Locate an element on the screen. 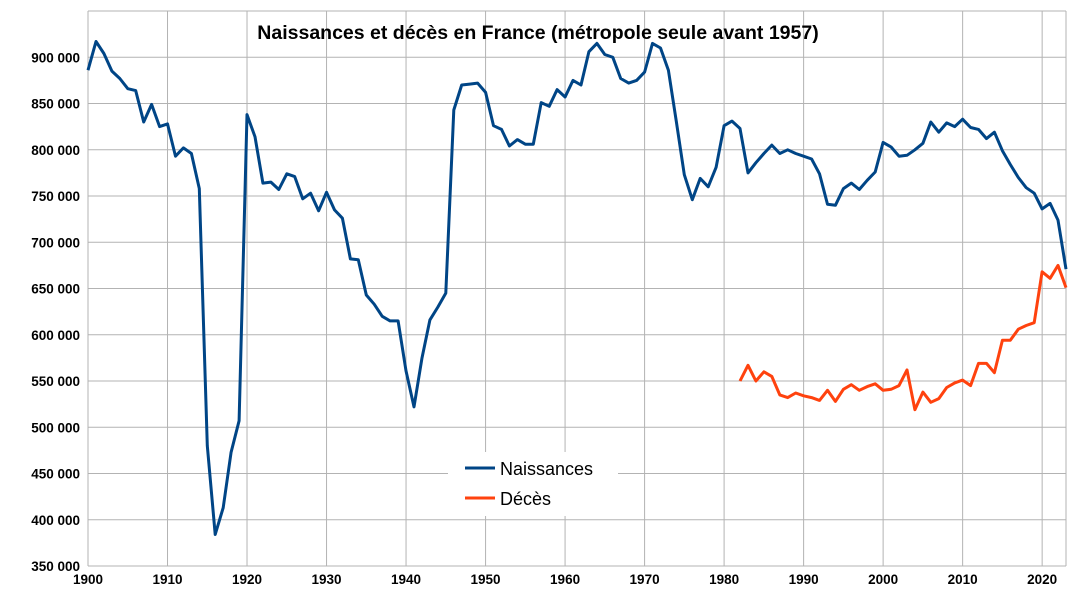 Image resolution: width=1076 pixels, height=611 pixels. y-tick-label: 650 000 is located at coordinates (55, 289).